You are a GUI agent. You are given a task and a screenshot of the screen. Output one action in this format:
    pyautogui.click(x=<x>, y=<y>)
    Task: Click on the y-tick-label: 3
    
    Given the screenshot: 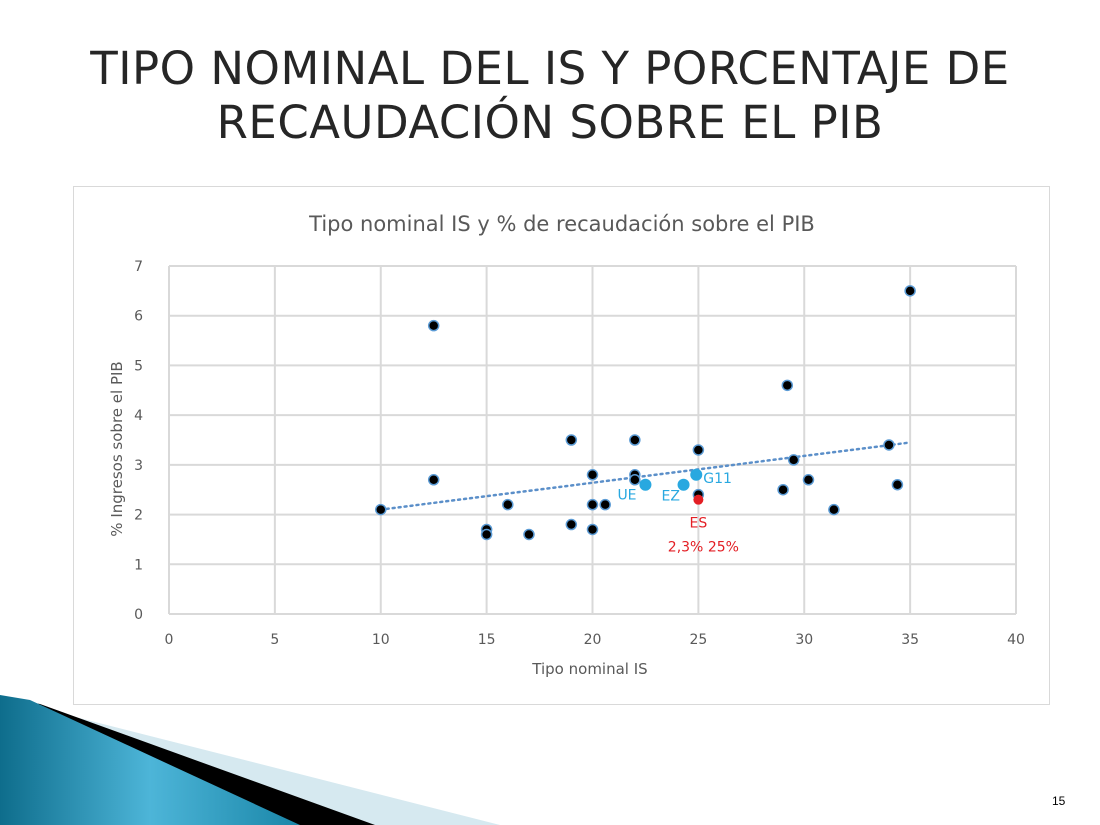 What is the action you would take?
    pyautogui.click(x=138, y=466)
    